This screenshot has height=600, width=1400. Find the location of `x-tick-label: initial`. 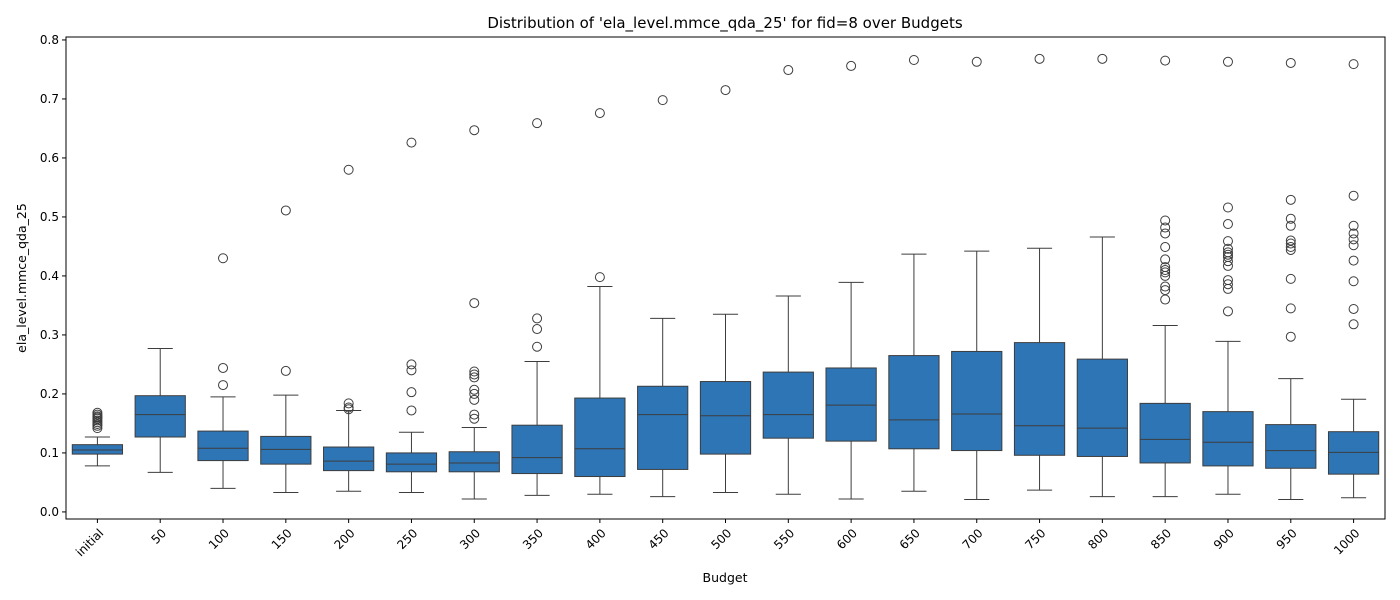

x-tick-label: initial is located at coordinates (89, 542).